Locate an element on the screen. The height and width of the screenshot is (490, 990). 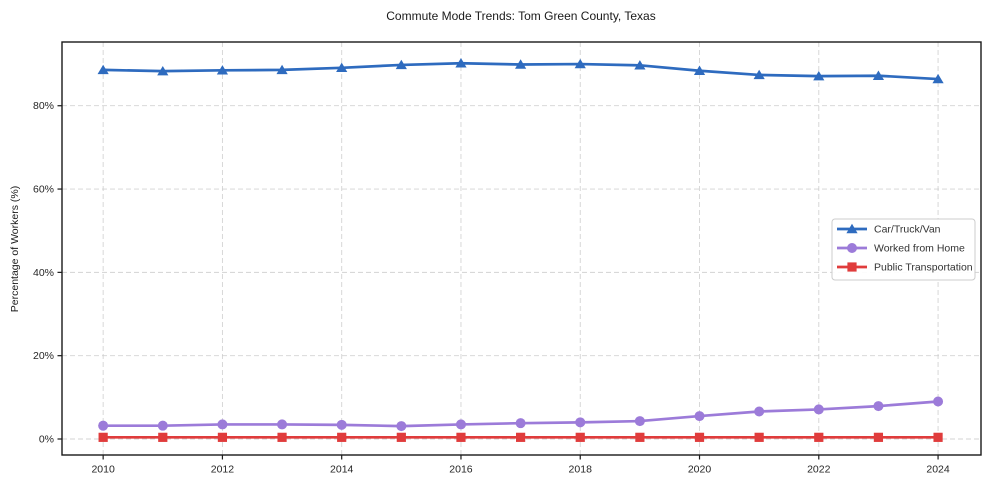
data-point-public-transportation-2016 is located at coordinates (461, 437).